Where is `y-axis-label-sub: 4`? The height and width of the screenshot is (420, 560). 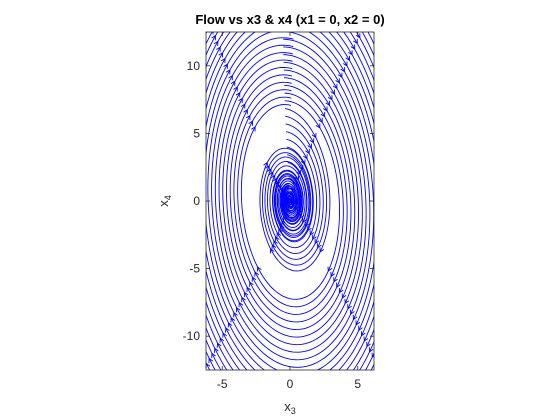 y-axis-label-sub: 4 is located at coordinates (168, 197).